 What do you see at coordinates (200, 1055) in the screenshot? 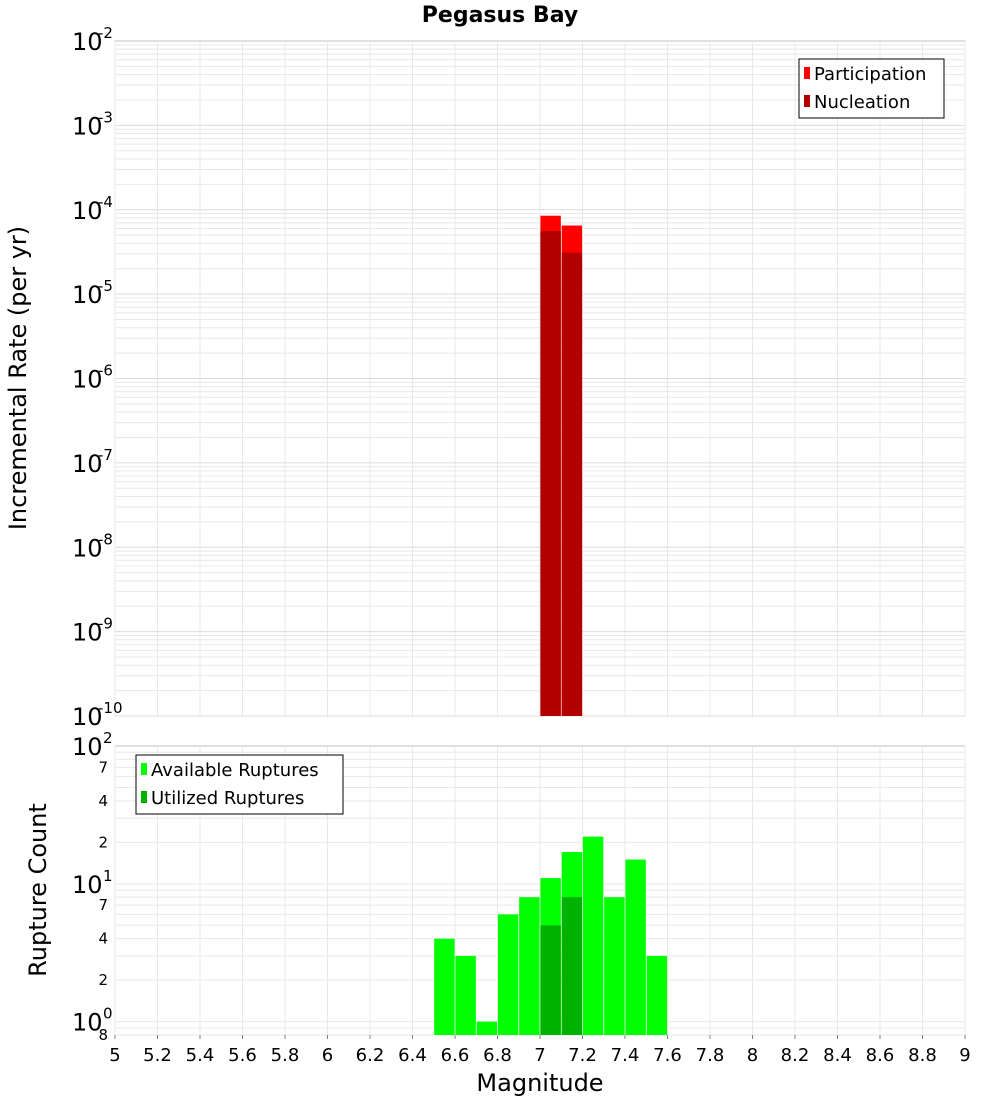
I see `x-tick-label: 5.4` at bounding box center [200, 1055].